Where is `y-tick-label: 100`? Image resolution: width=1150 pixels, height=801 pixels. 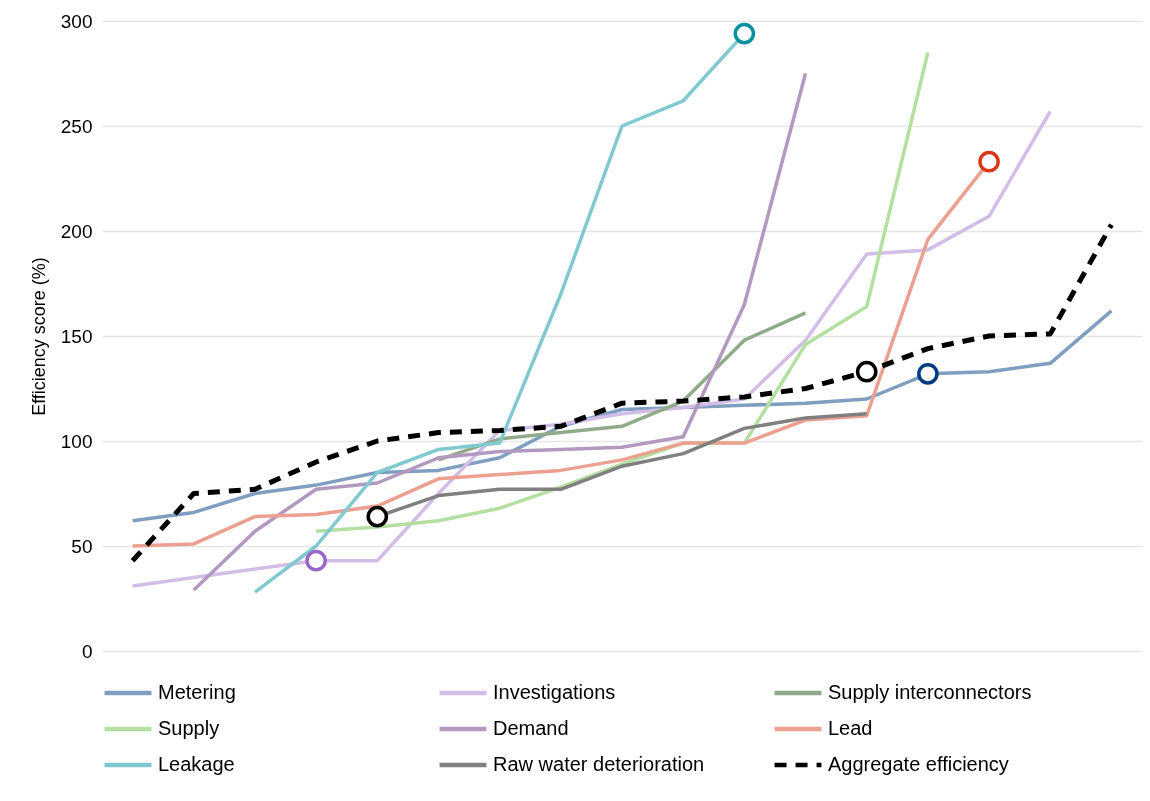
y-tick-label: 100 is located at coordinates (76, 441).